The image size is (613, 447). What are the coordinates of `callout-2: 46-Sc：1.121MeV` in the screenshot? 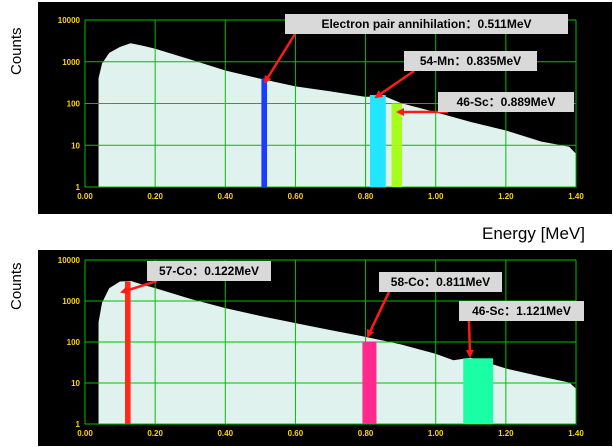 It's located at (521, 329).